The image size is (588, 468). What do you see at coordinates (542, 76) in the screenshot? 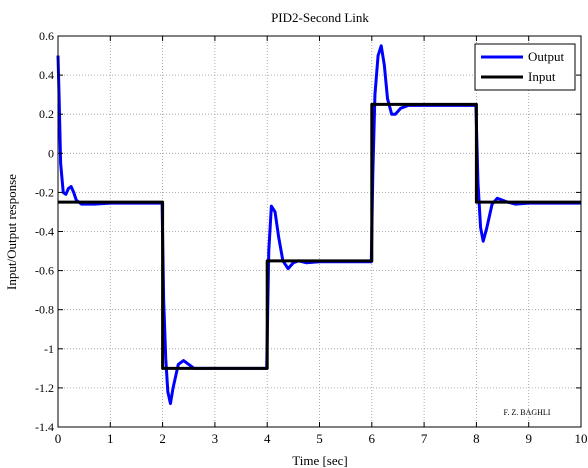
I see `legend-input-label: Input` at bounding box center [542, 76].